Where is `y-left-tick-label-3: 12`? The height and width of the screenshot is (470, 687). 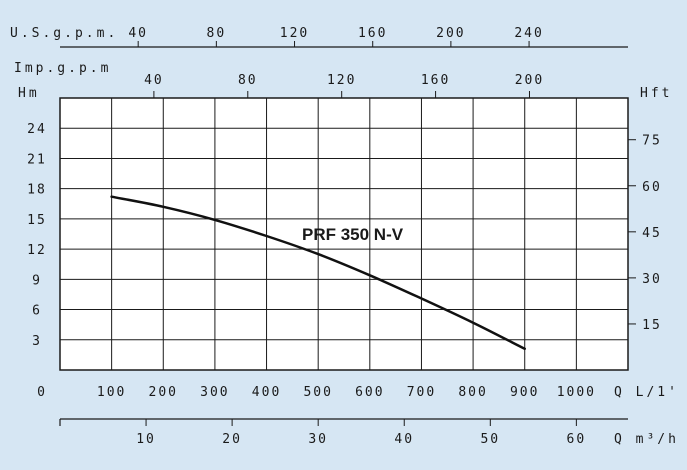 y-left-tick-label-3: 12 is located at coordinates (37, 250).